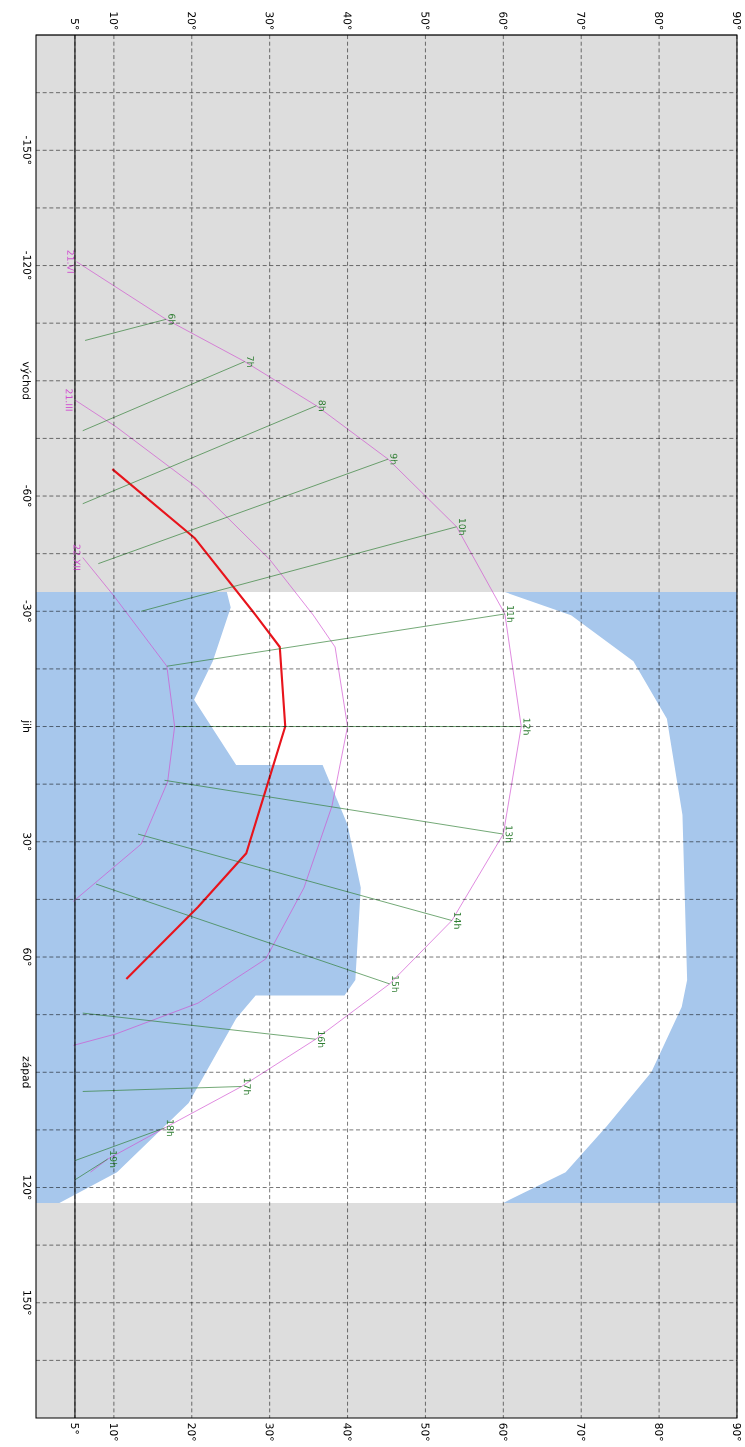 Image resolution: width=745 pixels, height=1447 pixels. What do you see at coordinates (658, 1432) in the screenshot?
I see `x-tick-label: 80°` at bounding box center [658, 1432].